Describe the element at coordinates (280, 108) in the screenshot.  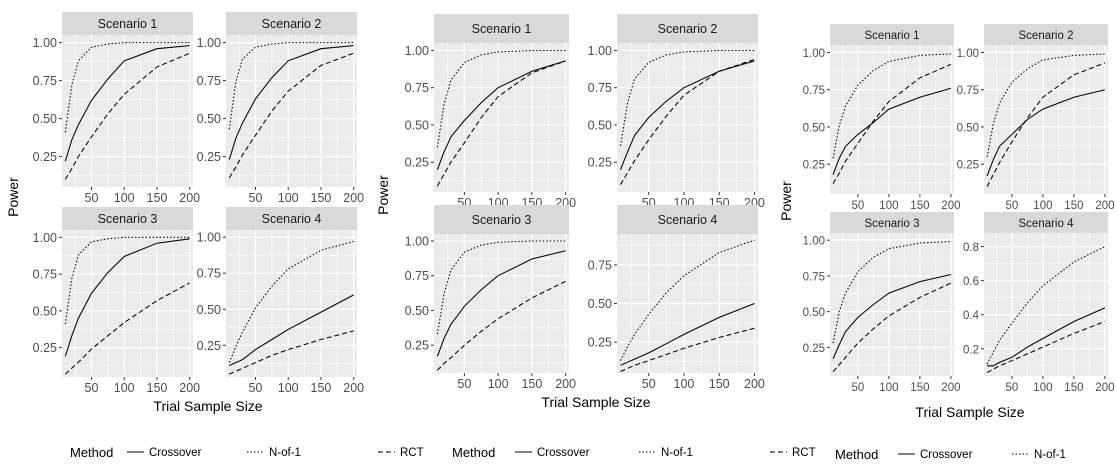
I see `panel-1-2: Scenario 2 50 100 150 200 0.25 0.50 0.75 1.00` at that location.